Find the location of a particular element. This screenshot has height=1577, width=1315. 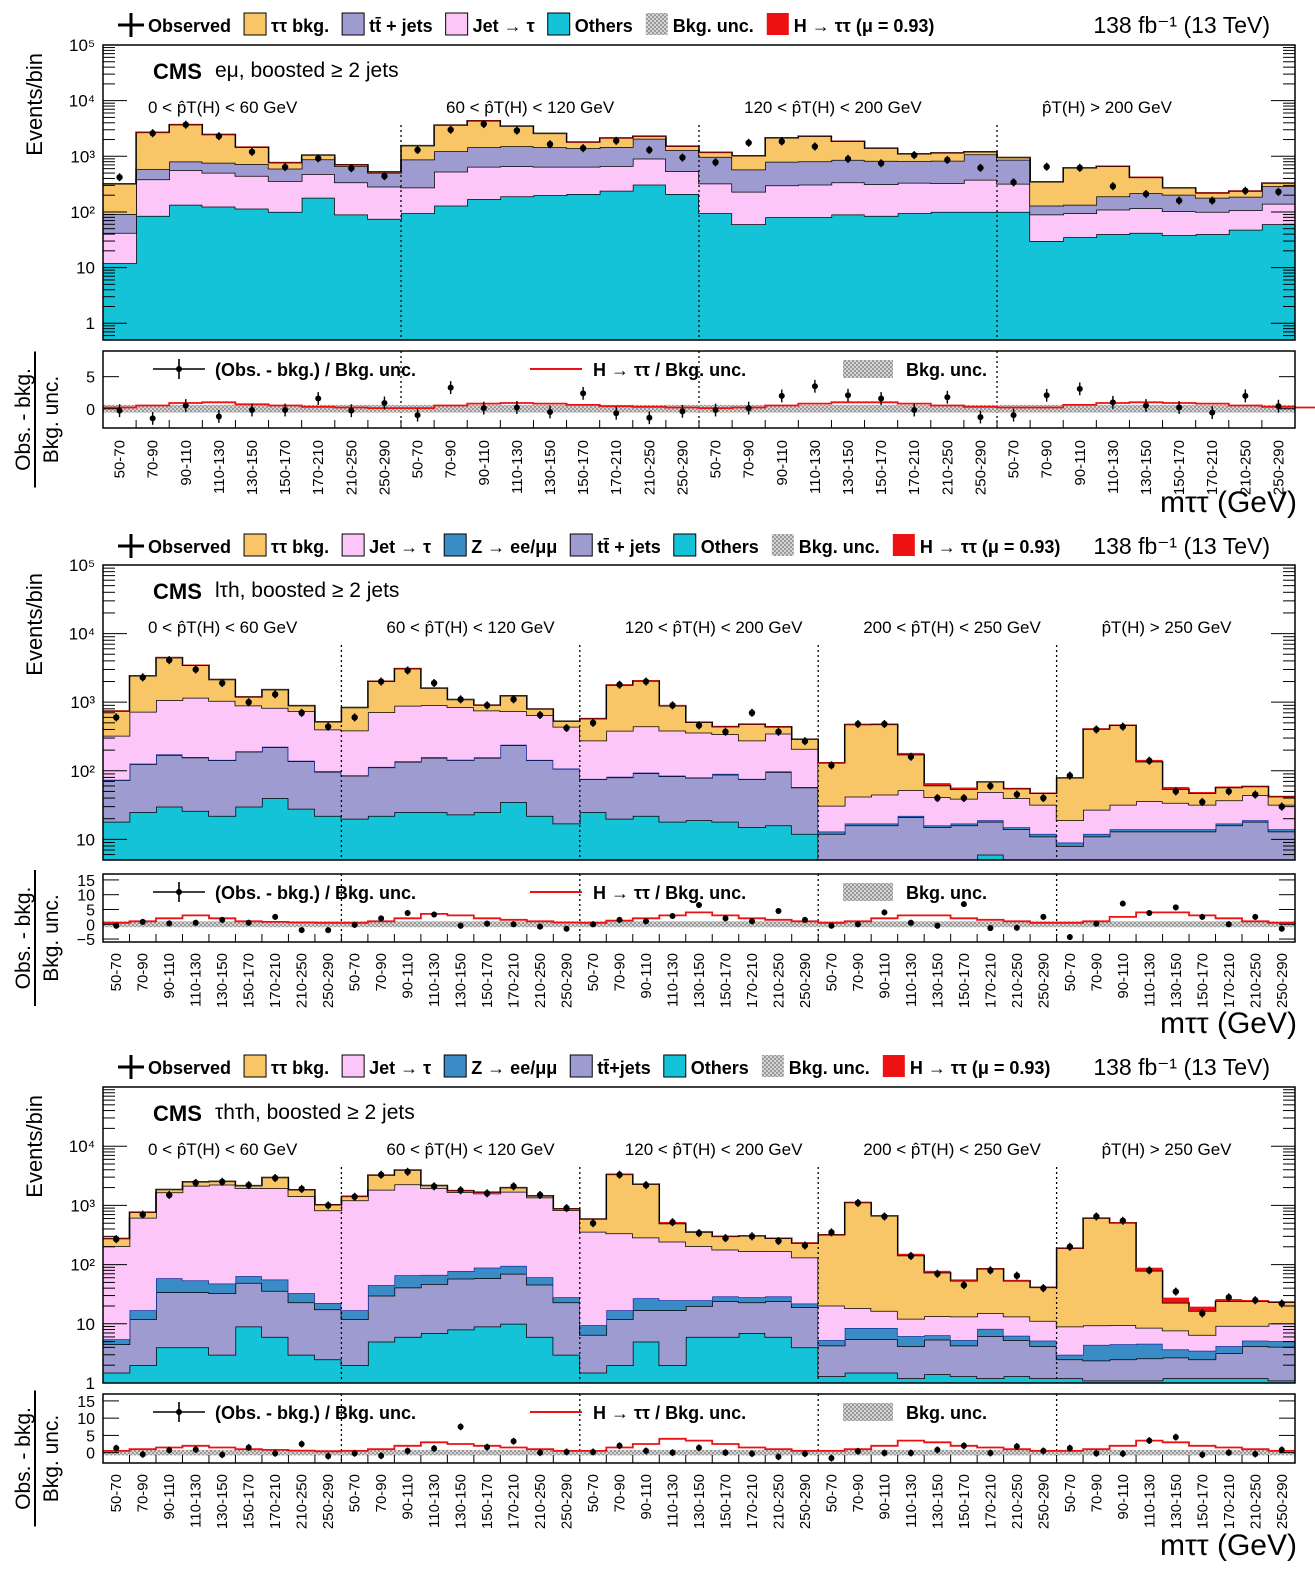

y-tick-label: 10⁵ is located at coordinates (82, 565).